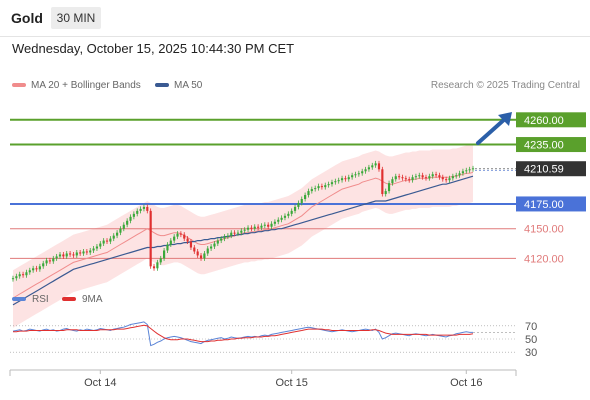  What do you see at coordinates (76, 18) in the screenshot?
I see `timeframe-badge: 30 MIN` at bounding box center [76, 18].